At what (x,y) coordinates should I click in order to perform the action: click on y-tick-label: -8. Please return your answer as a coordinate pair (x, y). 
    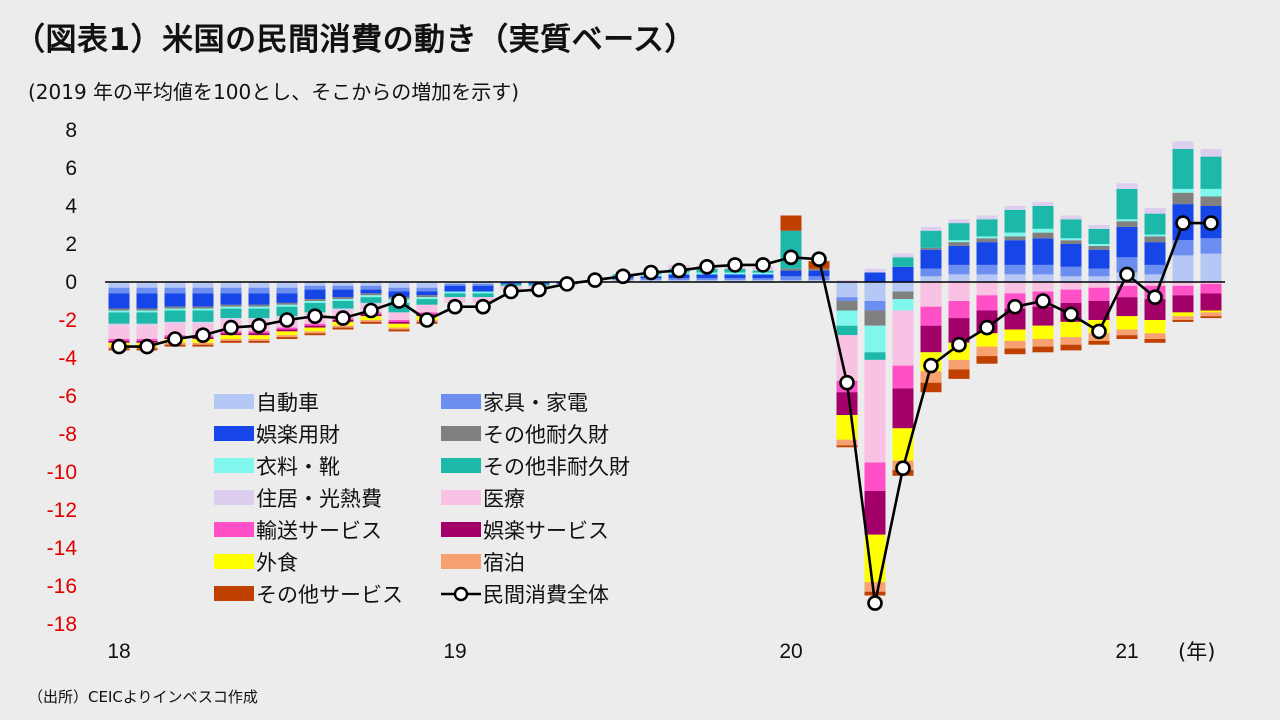
    Looking at the image, I should click on (67, 434).